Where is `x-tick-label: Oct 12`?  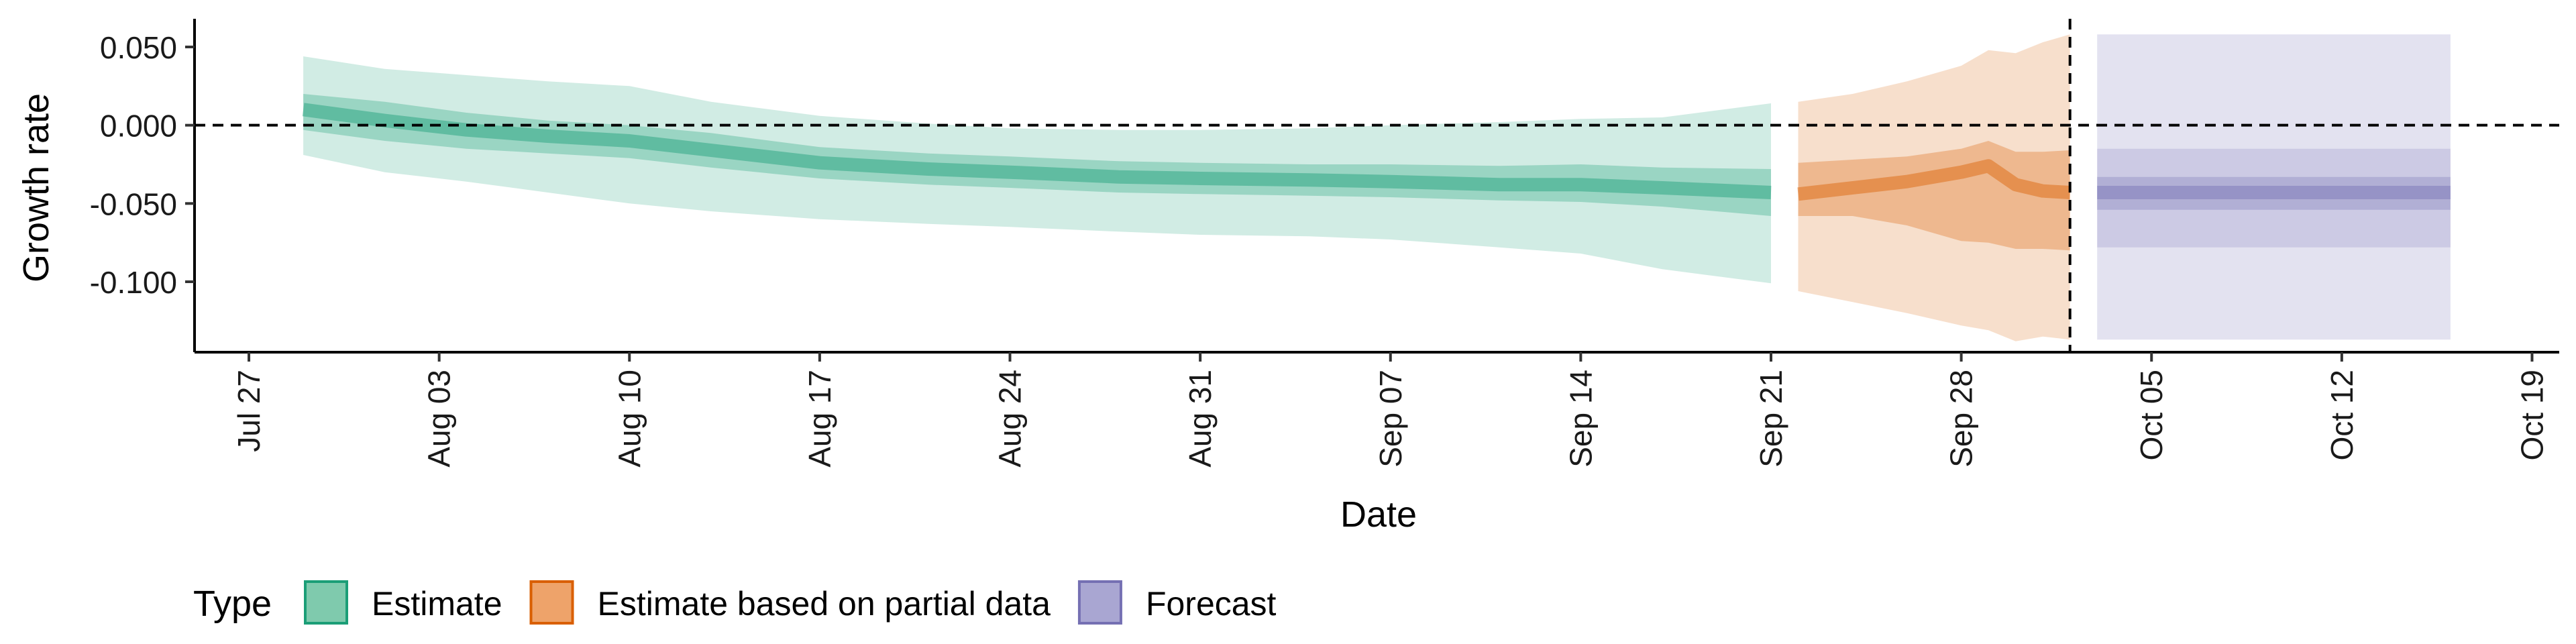
x-tick-label: Oct 12 is located at coordinates (2341, 415).